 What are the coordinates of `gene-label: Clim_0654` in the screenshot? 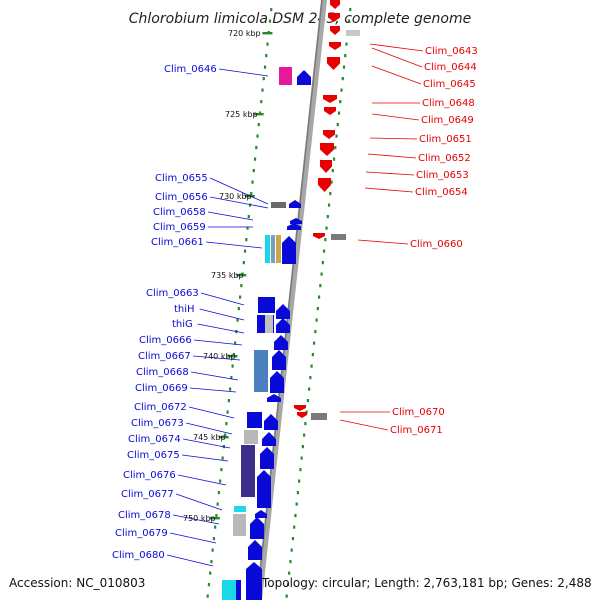 It's located at (441, 192).